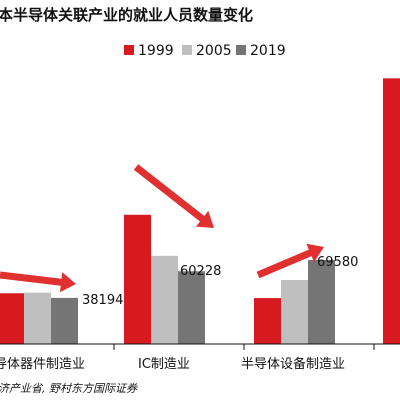 The image size is (400, 400). I want to click on legend-swatch-2005, so click(187, 50).